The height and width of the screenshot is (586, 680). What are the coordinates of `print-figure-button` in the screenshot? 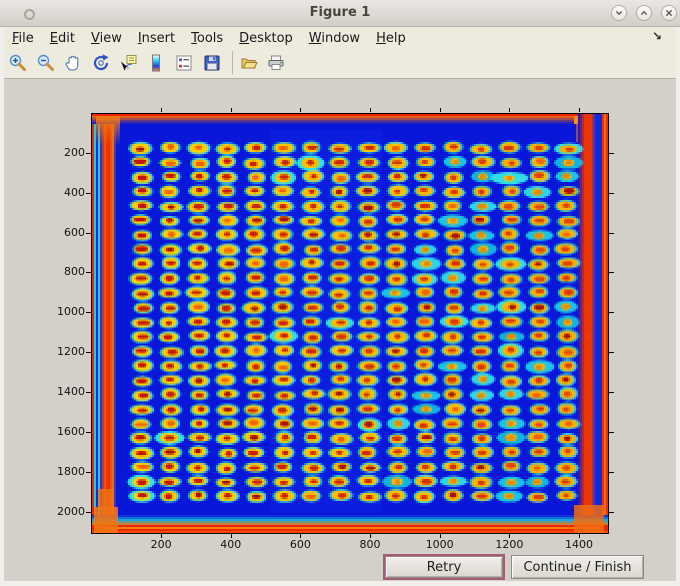 It's located at (276, 63).